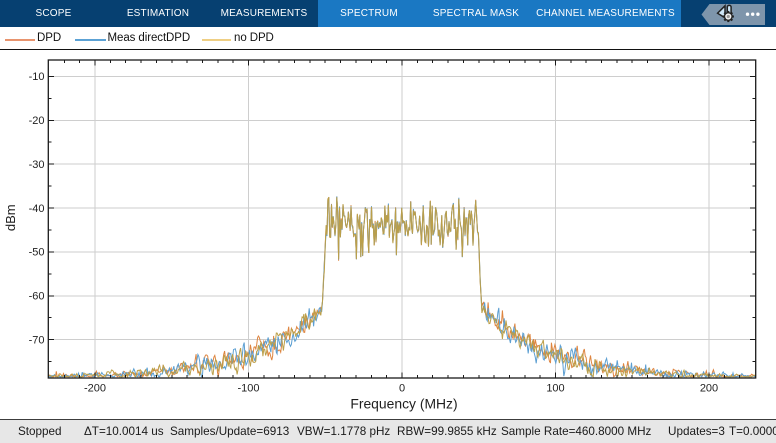  What do you see at coordinates (37, 297) in the screenshot?
I see `svg-text: -60` at bounding box center [37, 297].